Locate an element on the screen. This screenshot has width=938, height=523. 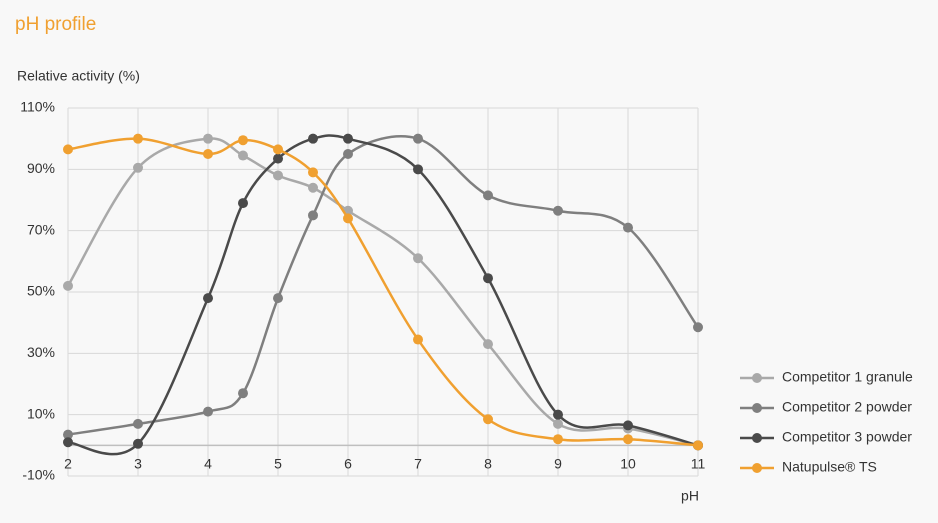
x-tick-label: 2 is located at coordinates (68, 464).